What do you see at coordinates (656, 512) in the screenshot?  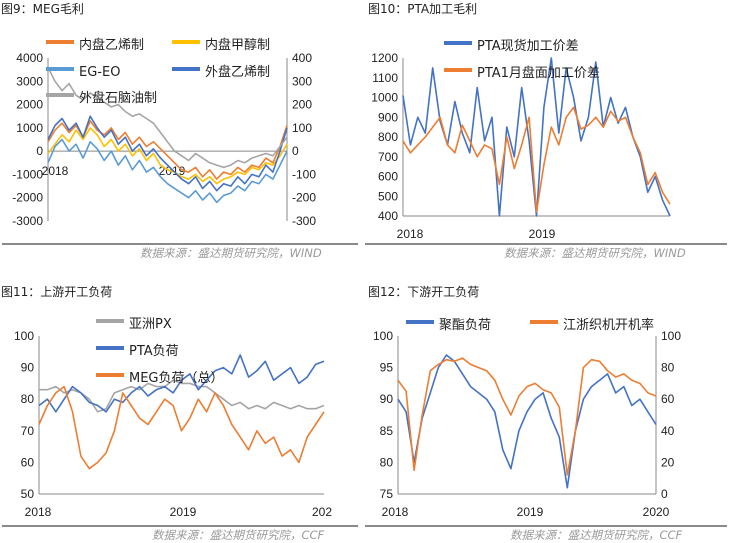 I see `x-tick-label: 2020` at bounding box center [656, 512].